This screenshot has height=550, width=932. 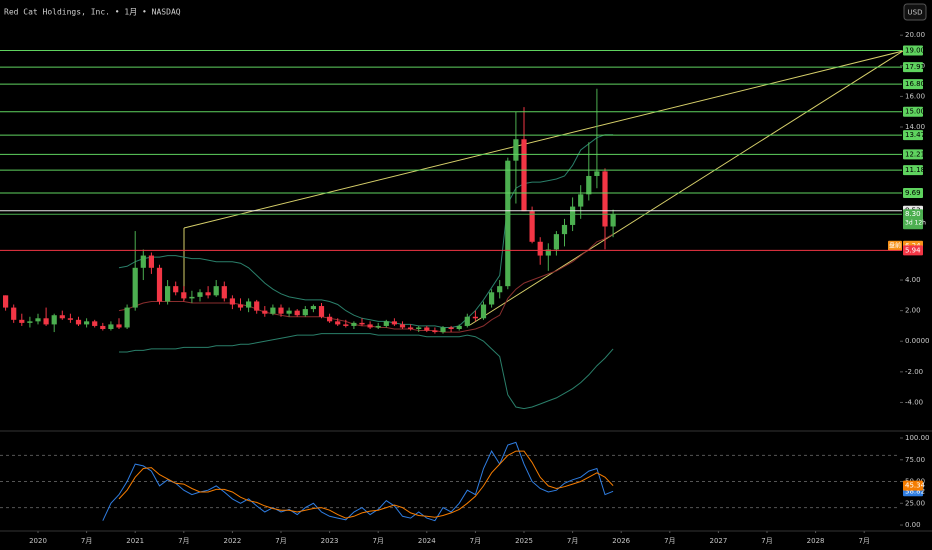 What do you see at coordinates (621, 541) in the screenshot?
I see `x-tick-label: 2026` at bounding box center [621, 541].